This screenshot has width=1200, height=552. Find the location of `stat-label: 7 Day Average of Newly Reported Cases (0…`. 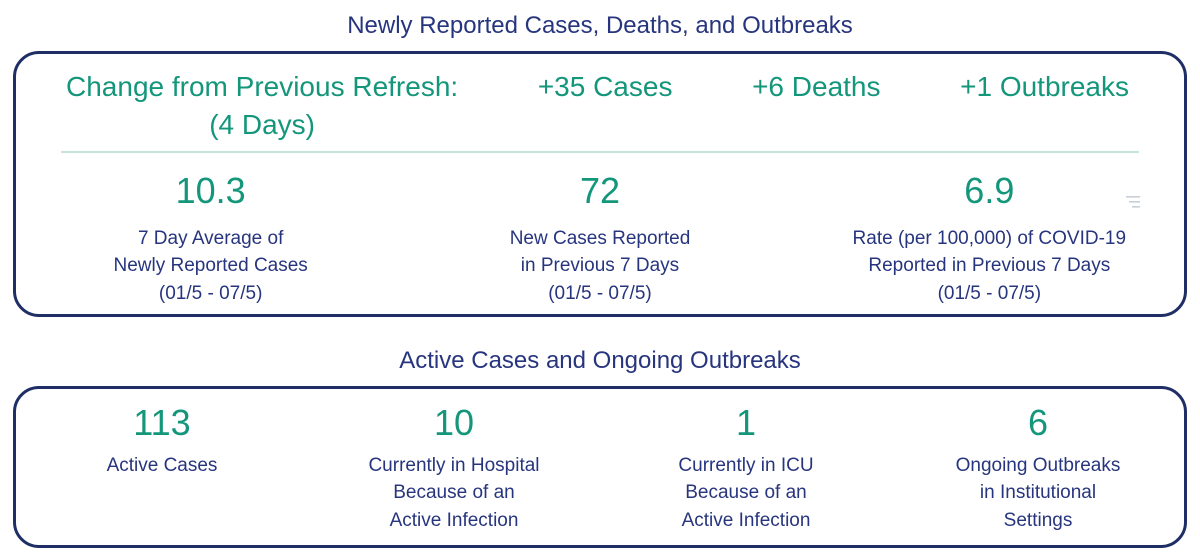

stat-label: 7 Day Average of Newly Reported Cases (0… is located at coordinates (210, 265).